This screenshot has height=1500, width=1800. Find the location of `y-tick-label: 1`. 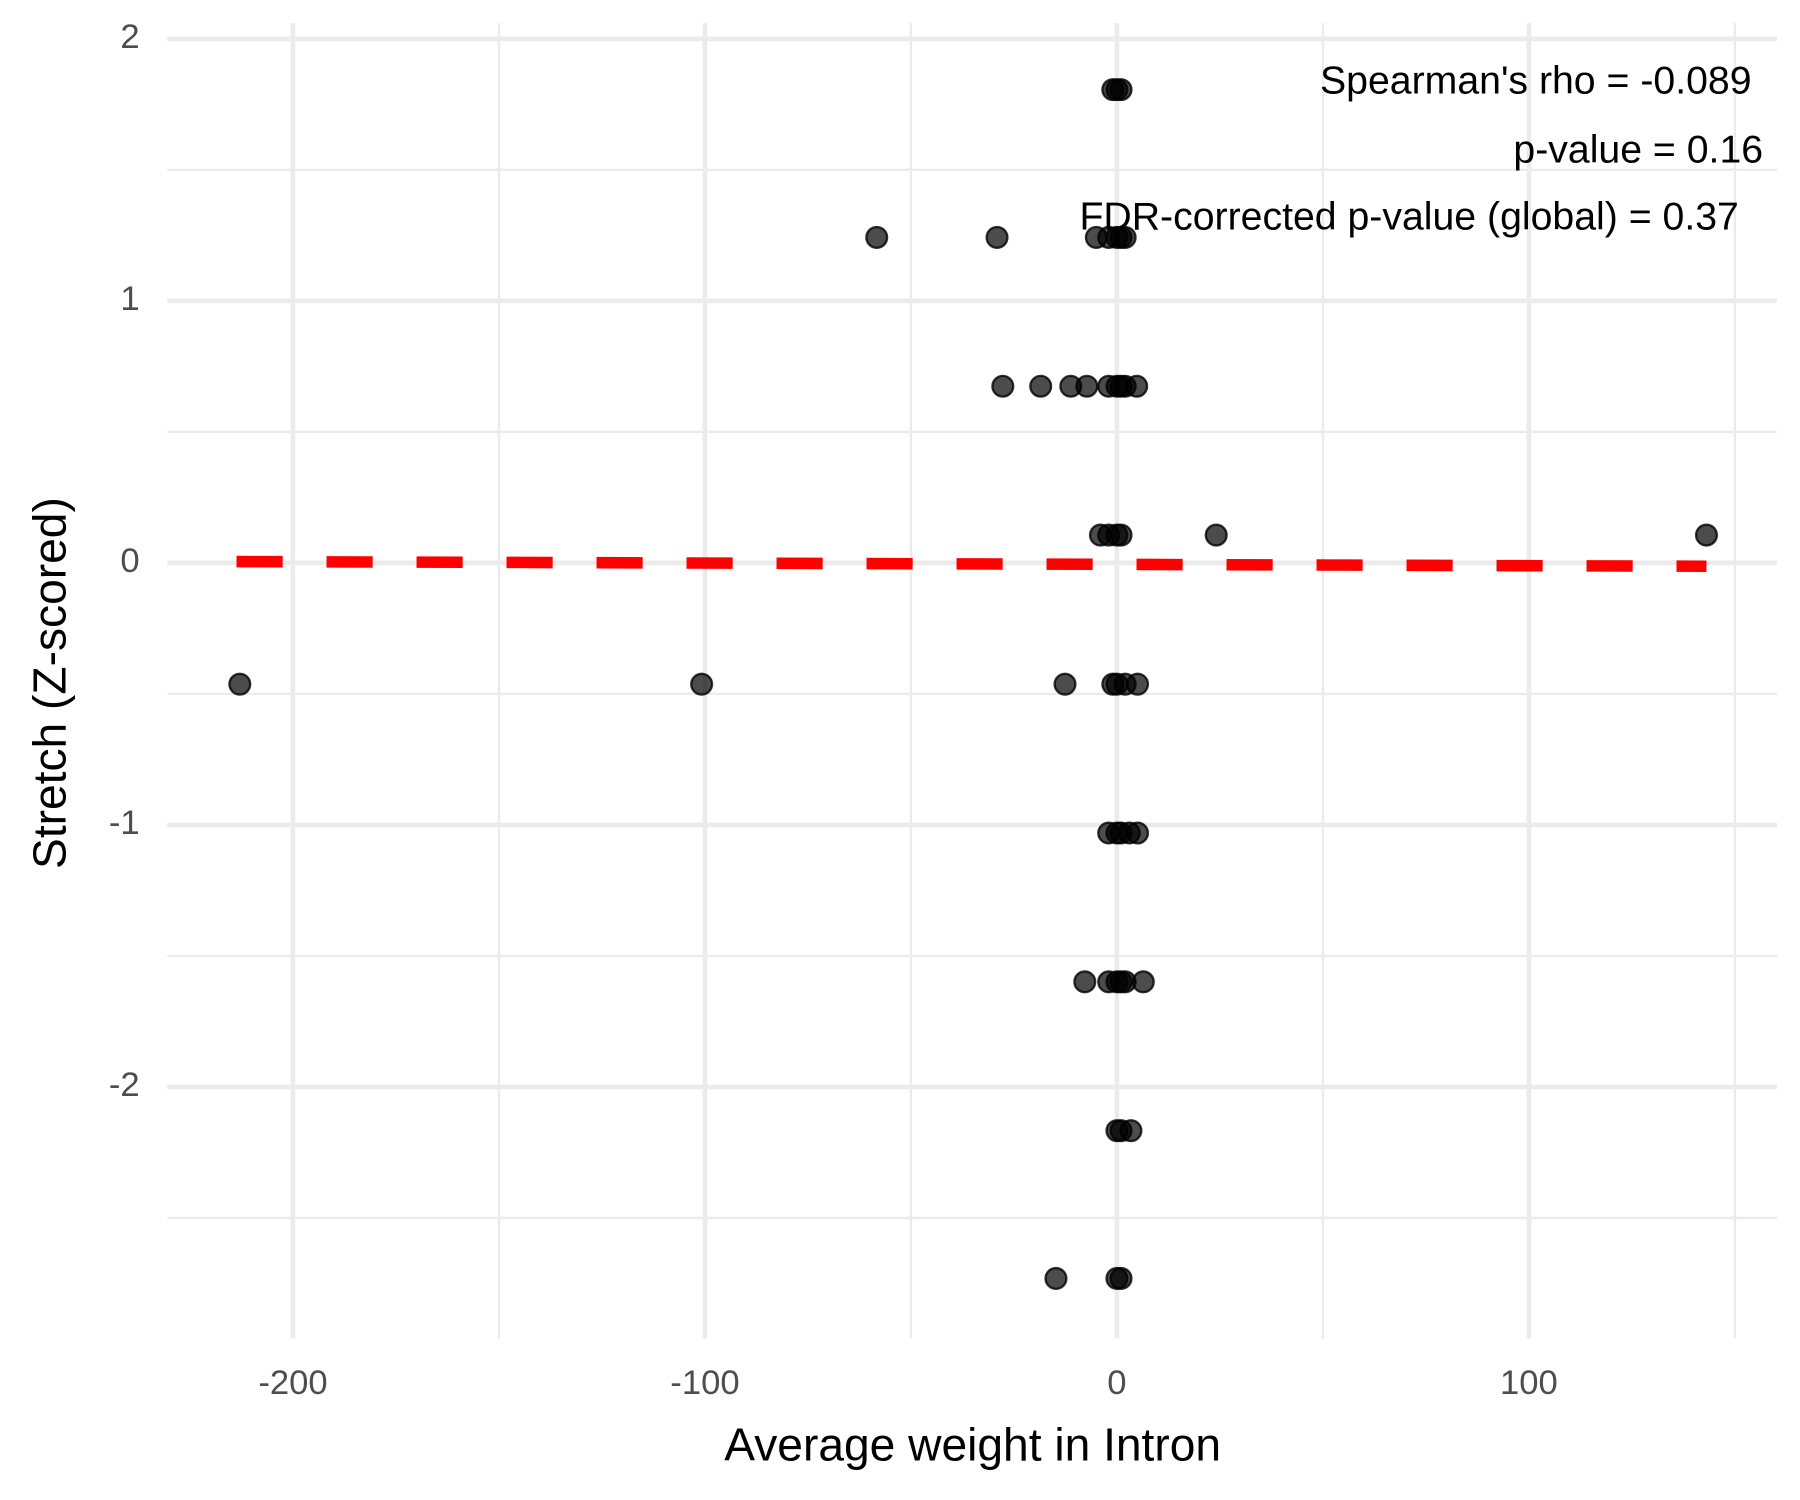

y-tick-label: 1 is located at coordinates (129, 299).